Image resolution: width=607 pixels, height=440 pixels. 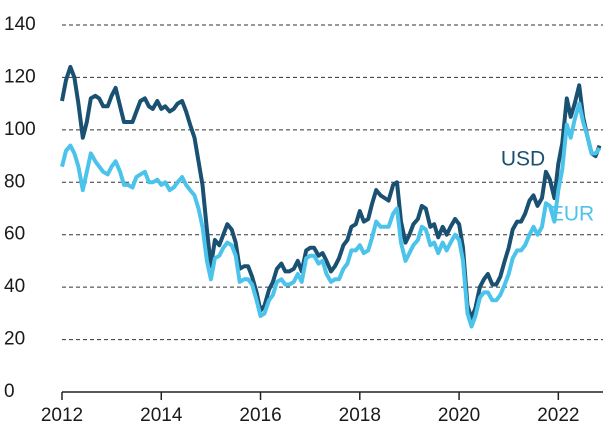 I want to click on x-tick-label: 2016, so click(x=260, y=415).